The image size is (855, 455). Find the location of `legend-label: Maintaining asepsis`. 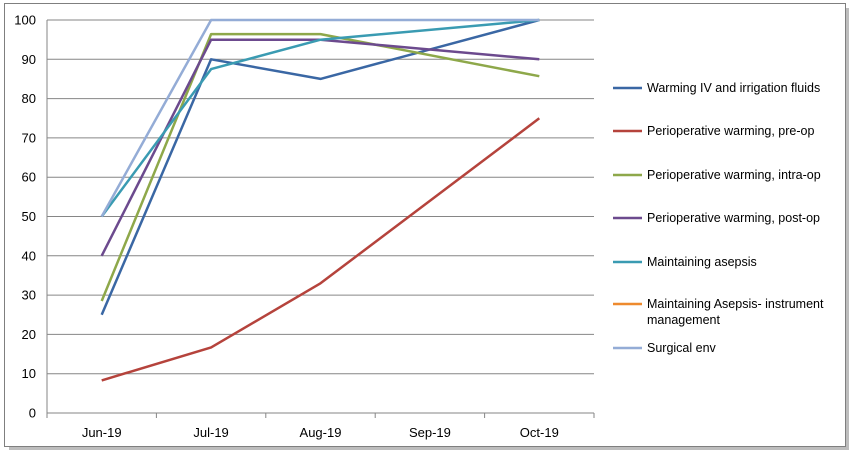

legend-label: Maintaining asepsis is located at coordinates (702, 262).